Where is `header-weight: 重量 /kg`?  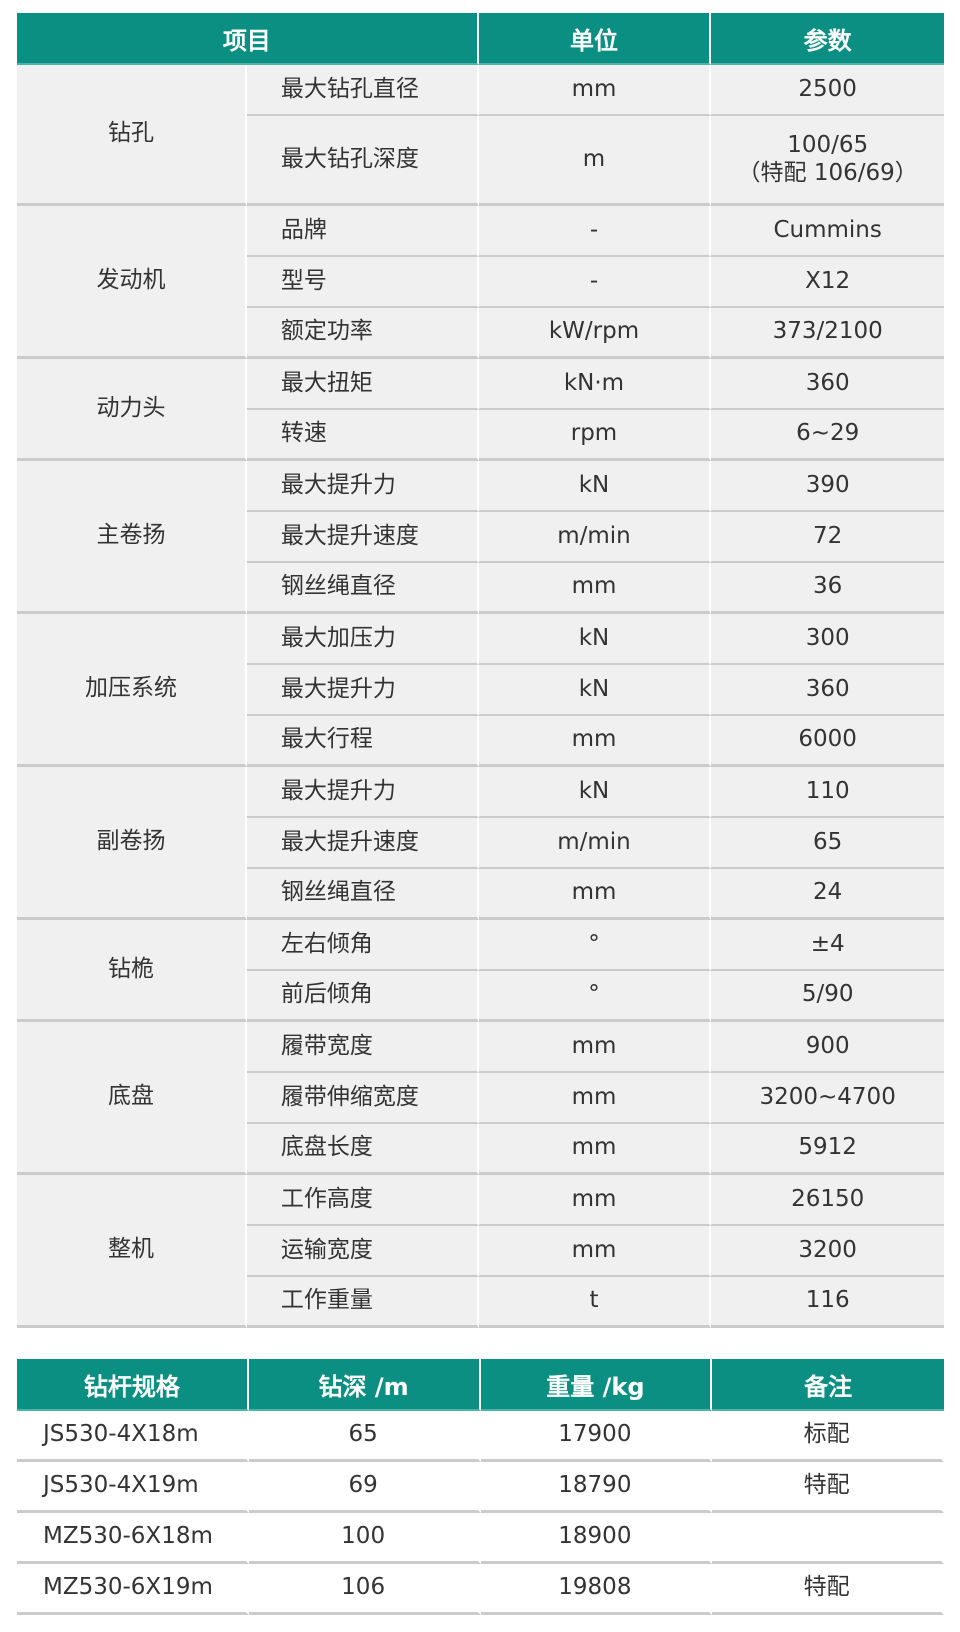
header-weight: 重量 /kg is located at coordinates (596, 1385).